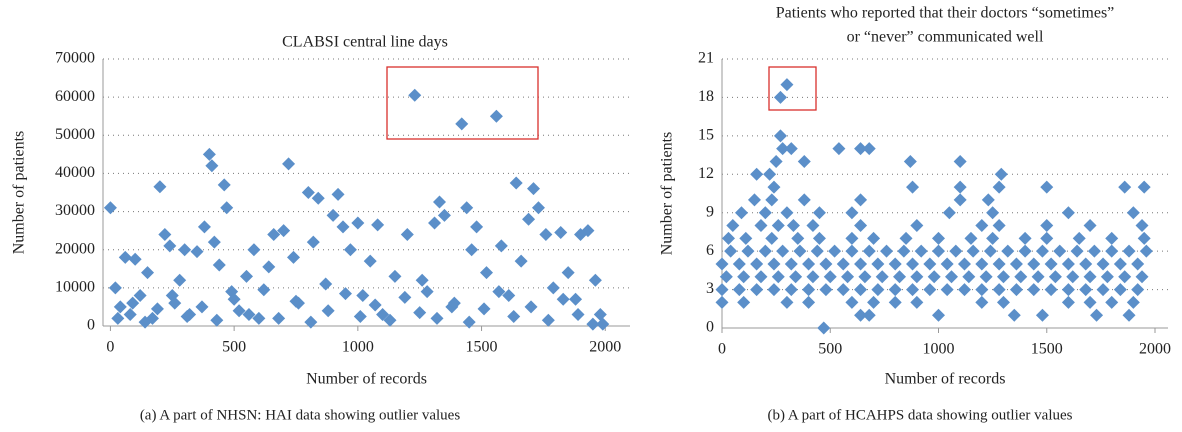  What do you see at coordinates (75, 210) in the screenshot?
I see `y-tick-label: 30000` at bounding box center [75, 210].